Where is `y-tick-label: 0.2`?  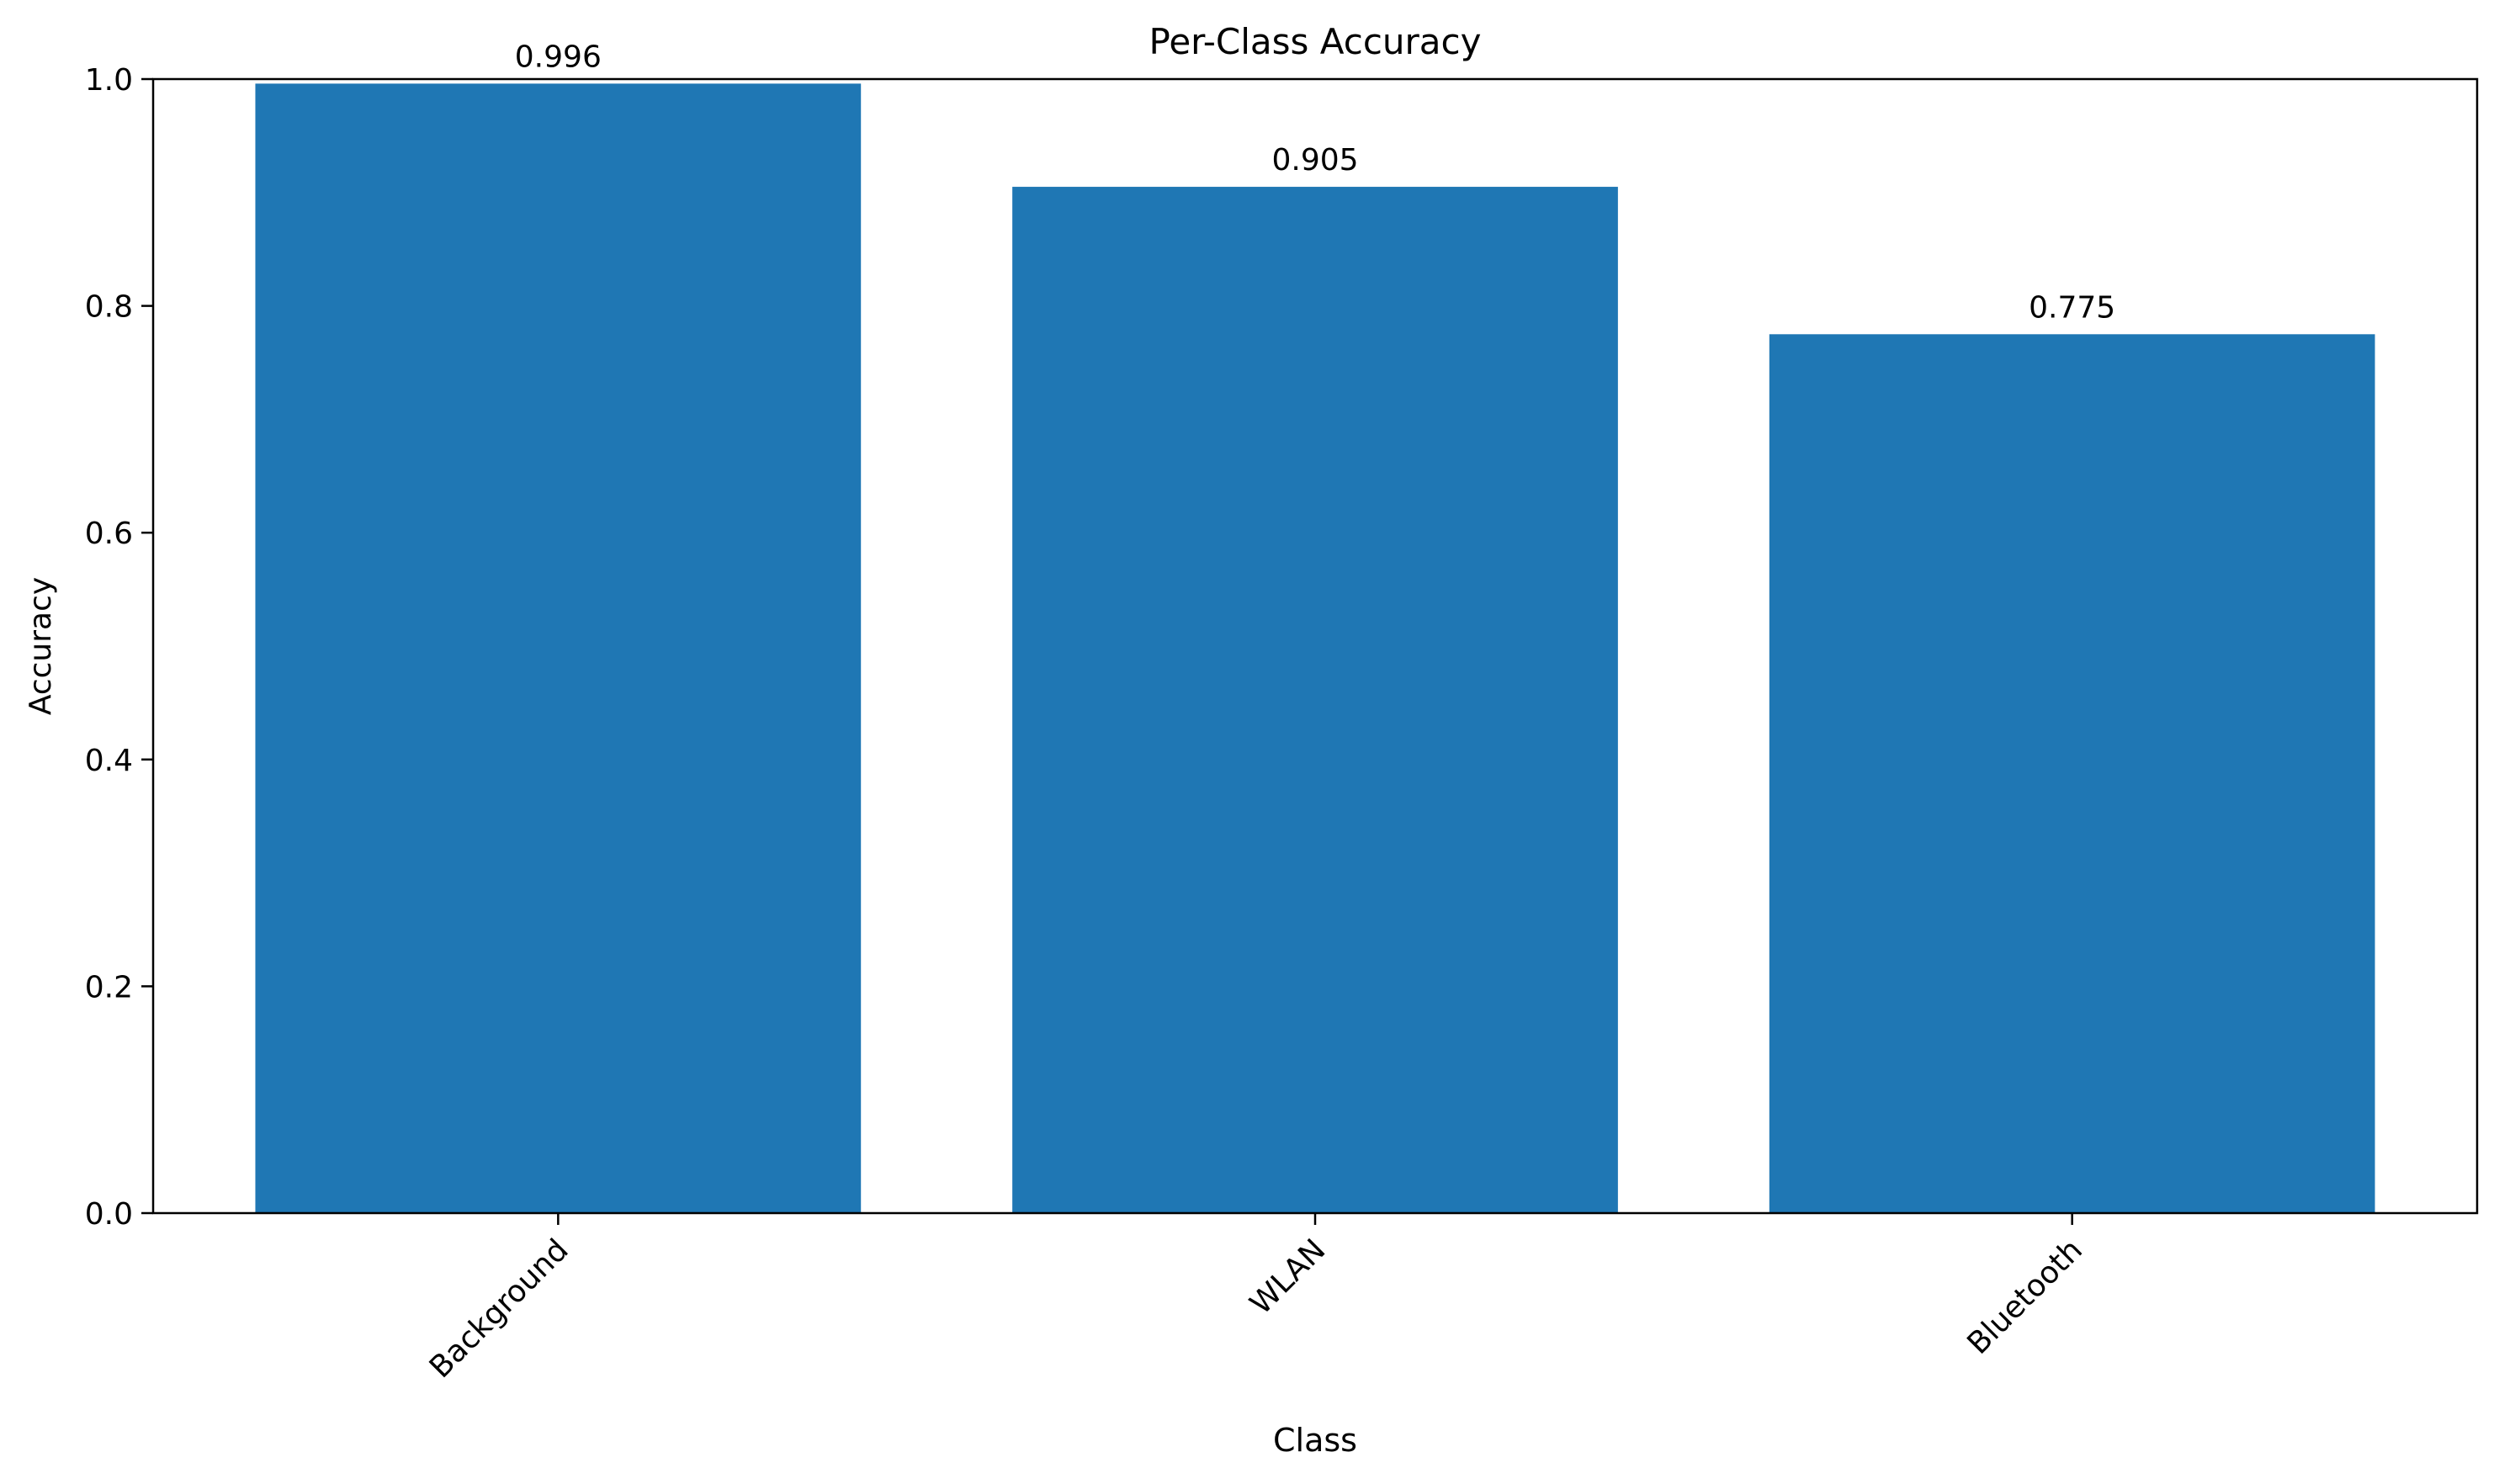
y-tick-label: 0.2 is located at coordinates (109, 987).